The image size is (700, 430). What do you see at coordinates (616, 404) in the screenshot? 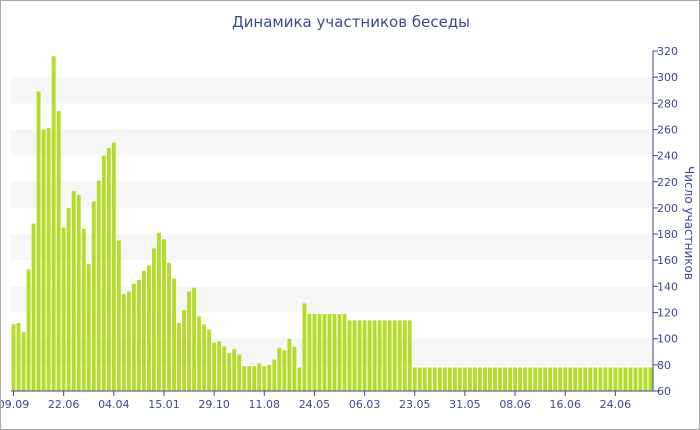
I see `x-tick-label: 24.06` at bounding box center [616, 404].